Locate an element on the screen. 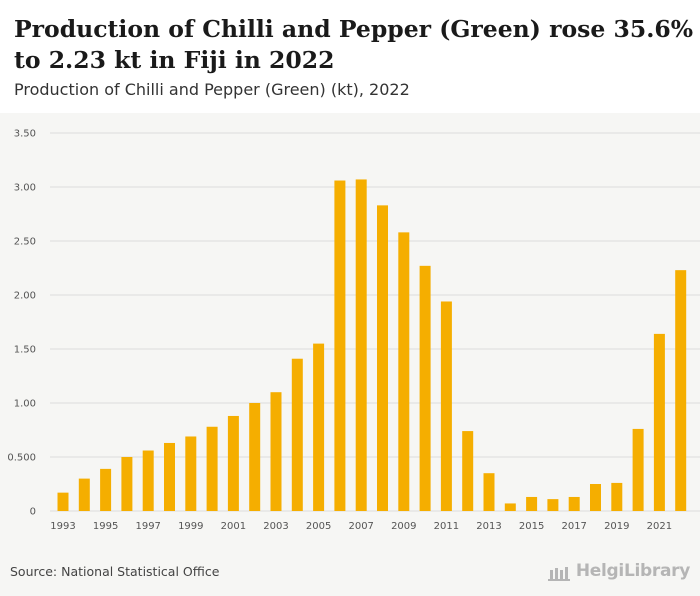 This screenshot has width=700, height=596. bar-2010 is located at coordinates (425, 388).